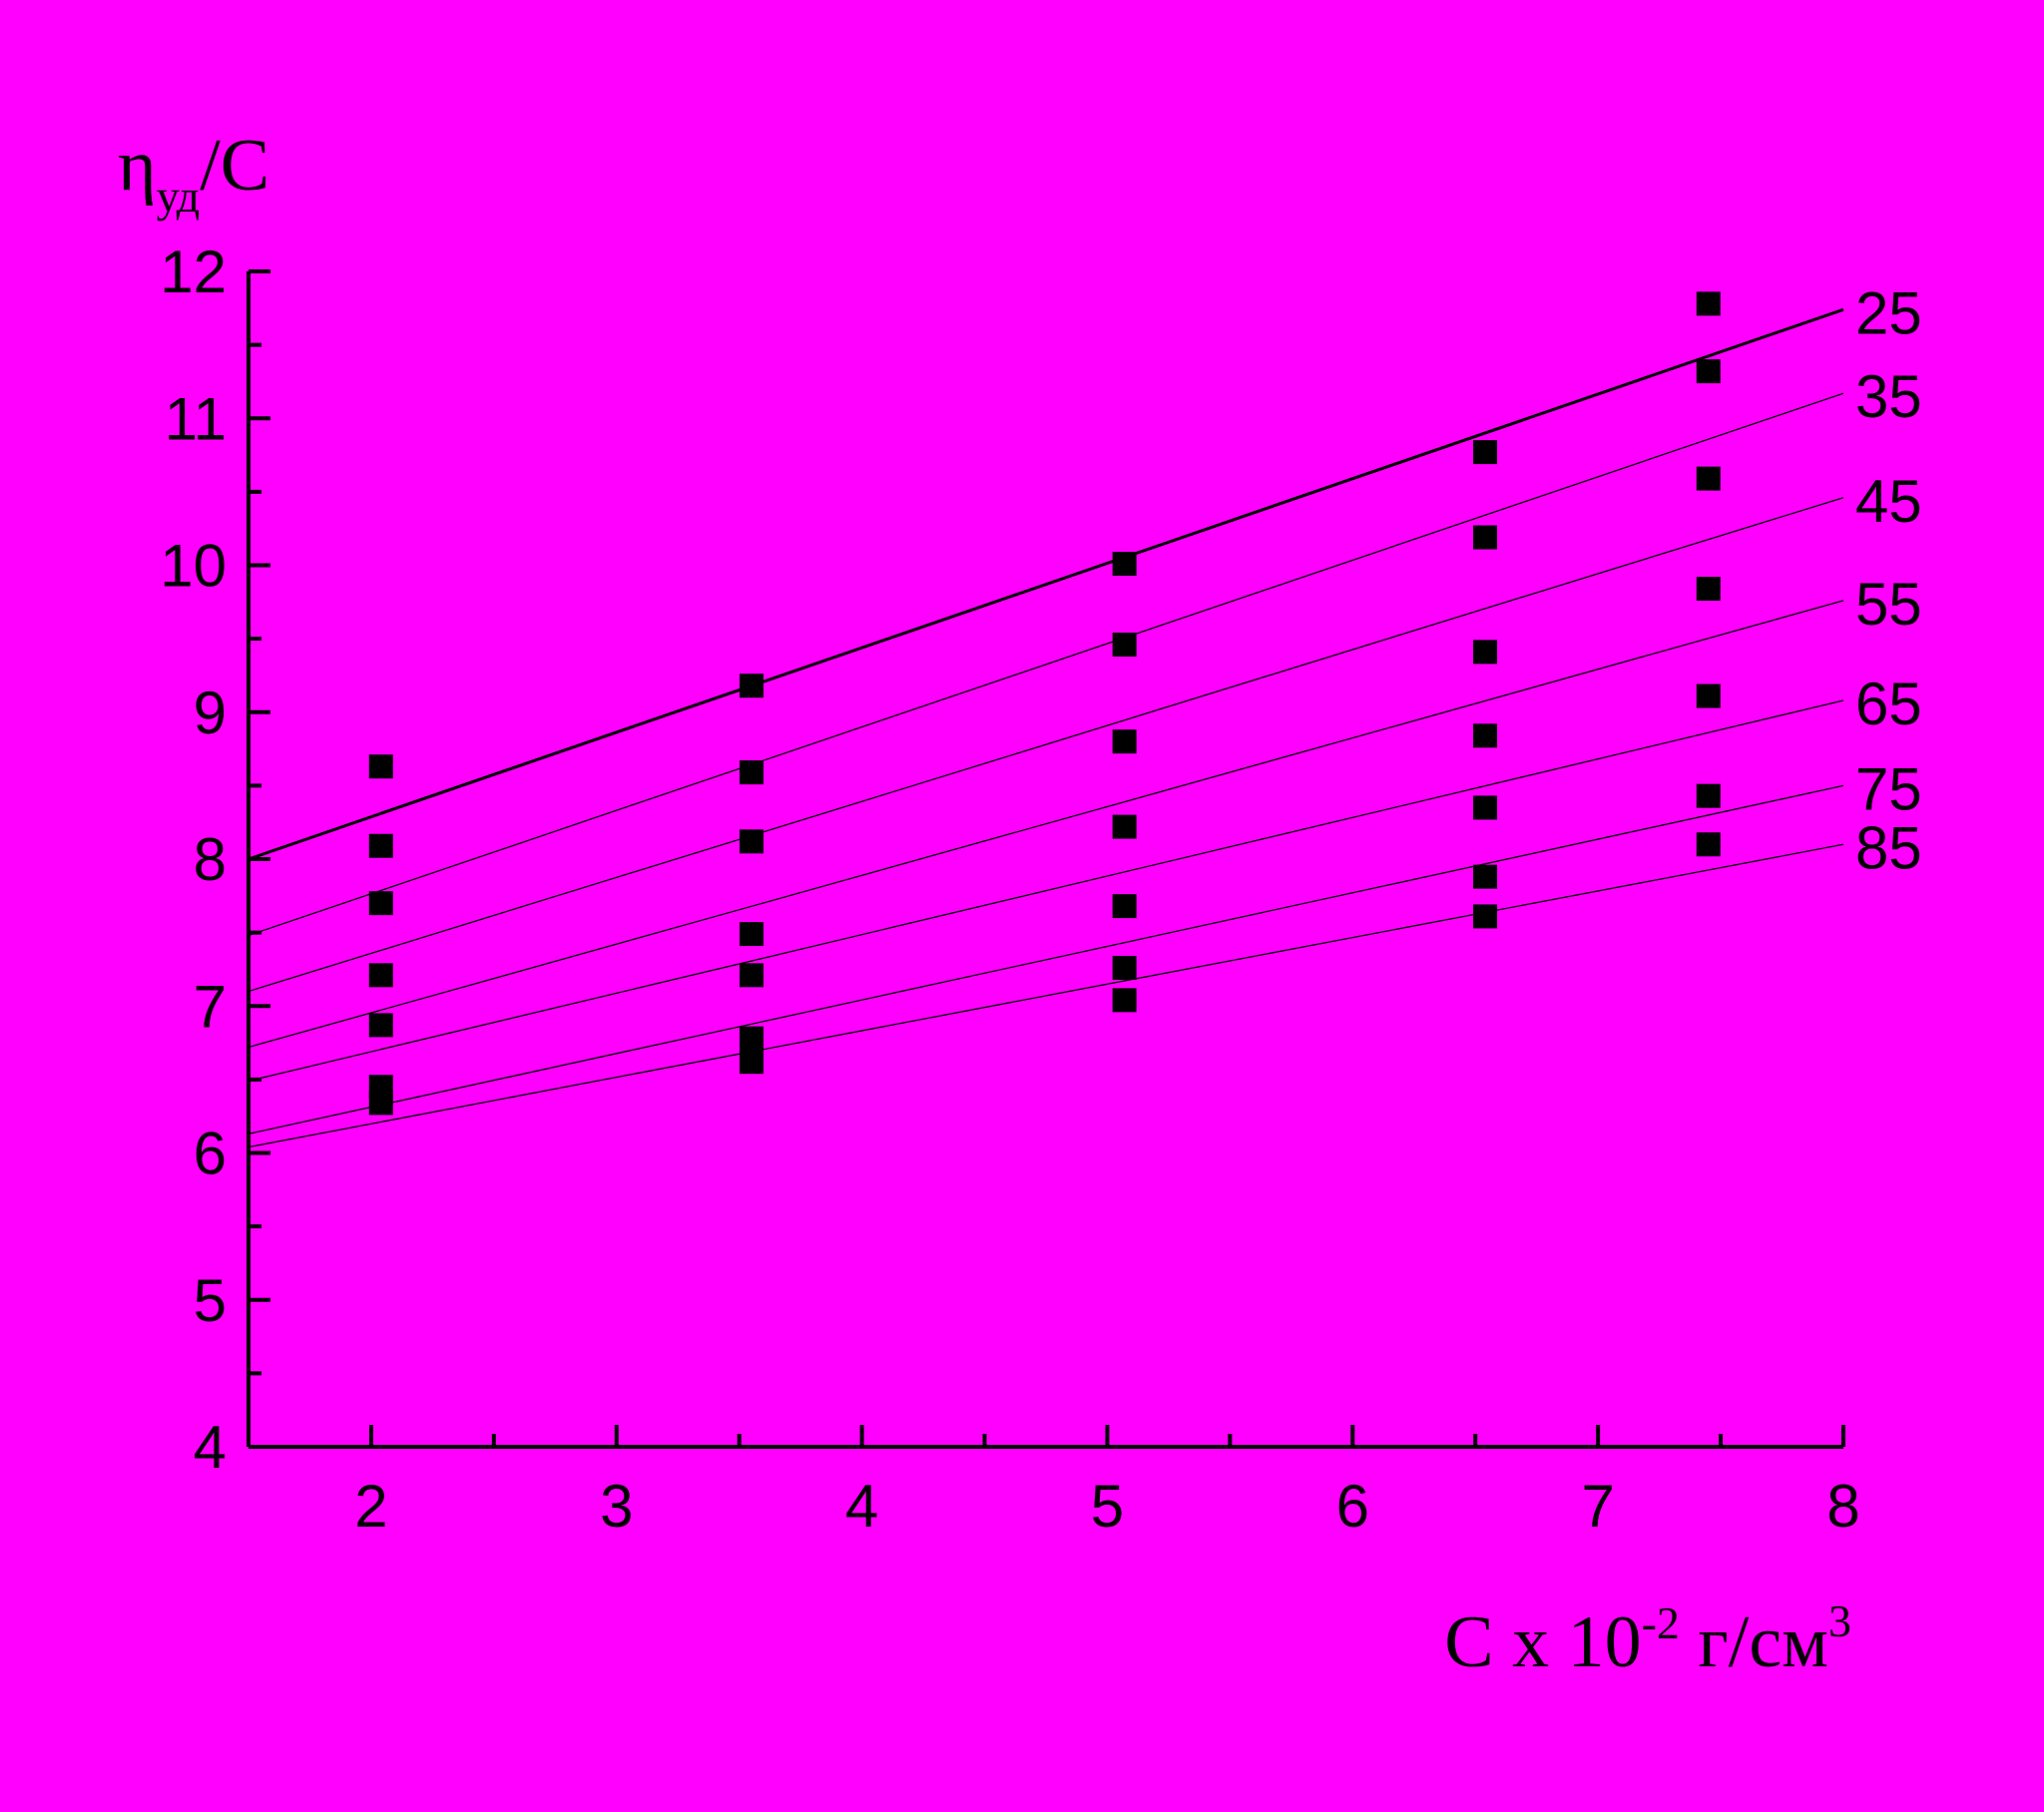  I want to click on y-axis-title: ηуд/С, so click(193, 173).